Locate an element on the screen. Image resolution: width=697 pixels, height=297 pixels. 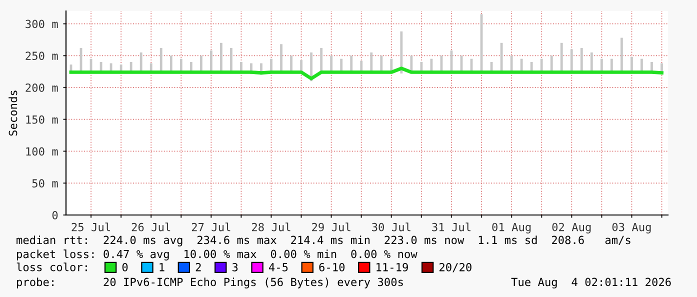
y-tick-label: 50 m is located at coordinates (45, 183).